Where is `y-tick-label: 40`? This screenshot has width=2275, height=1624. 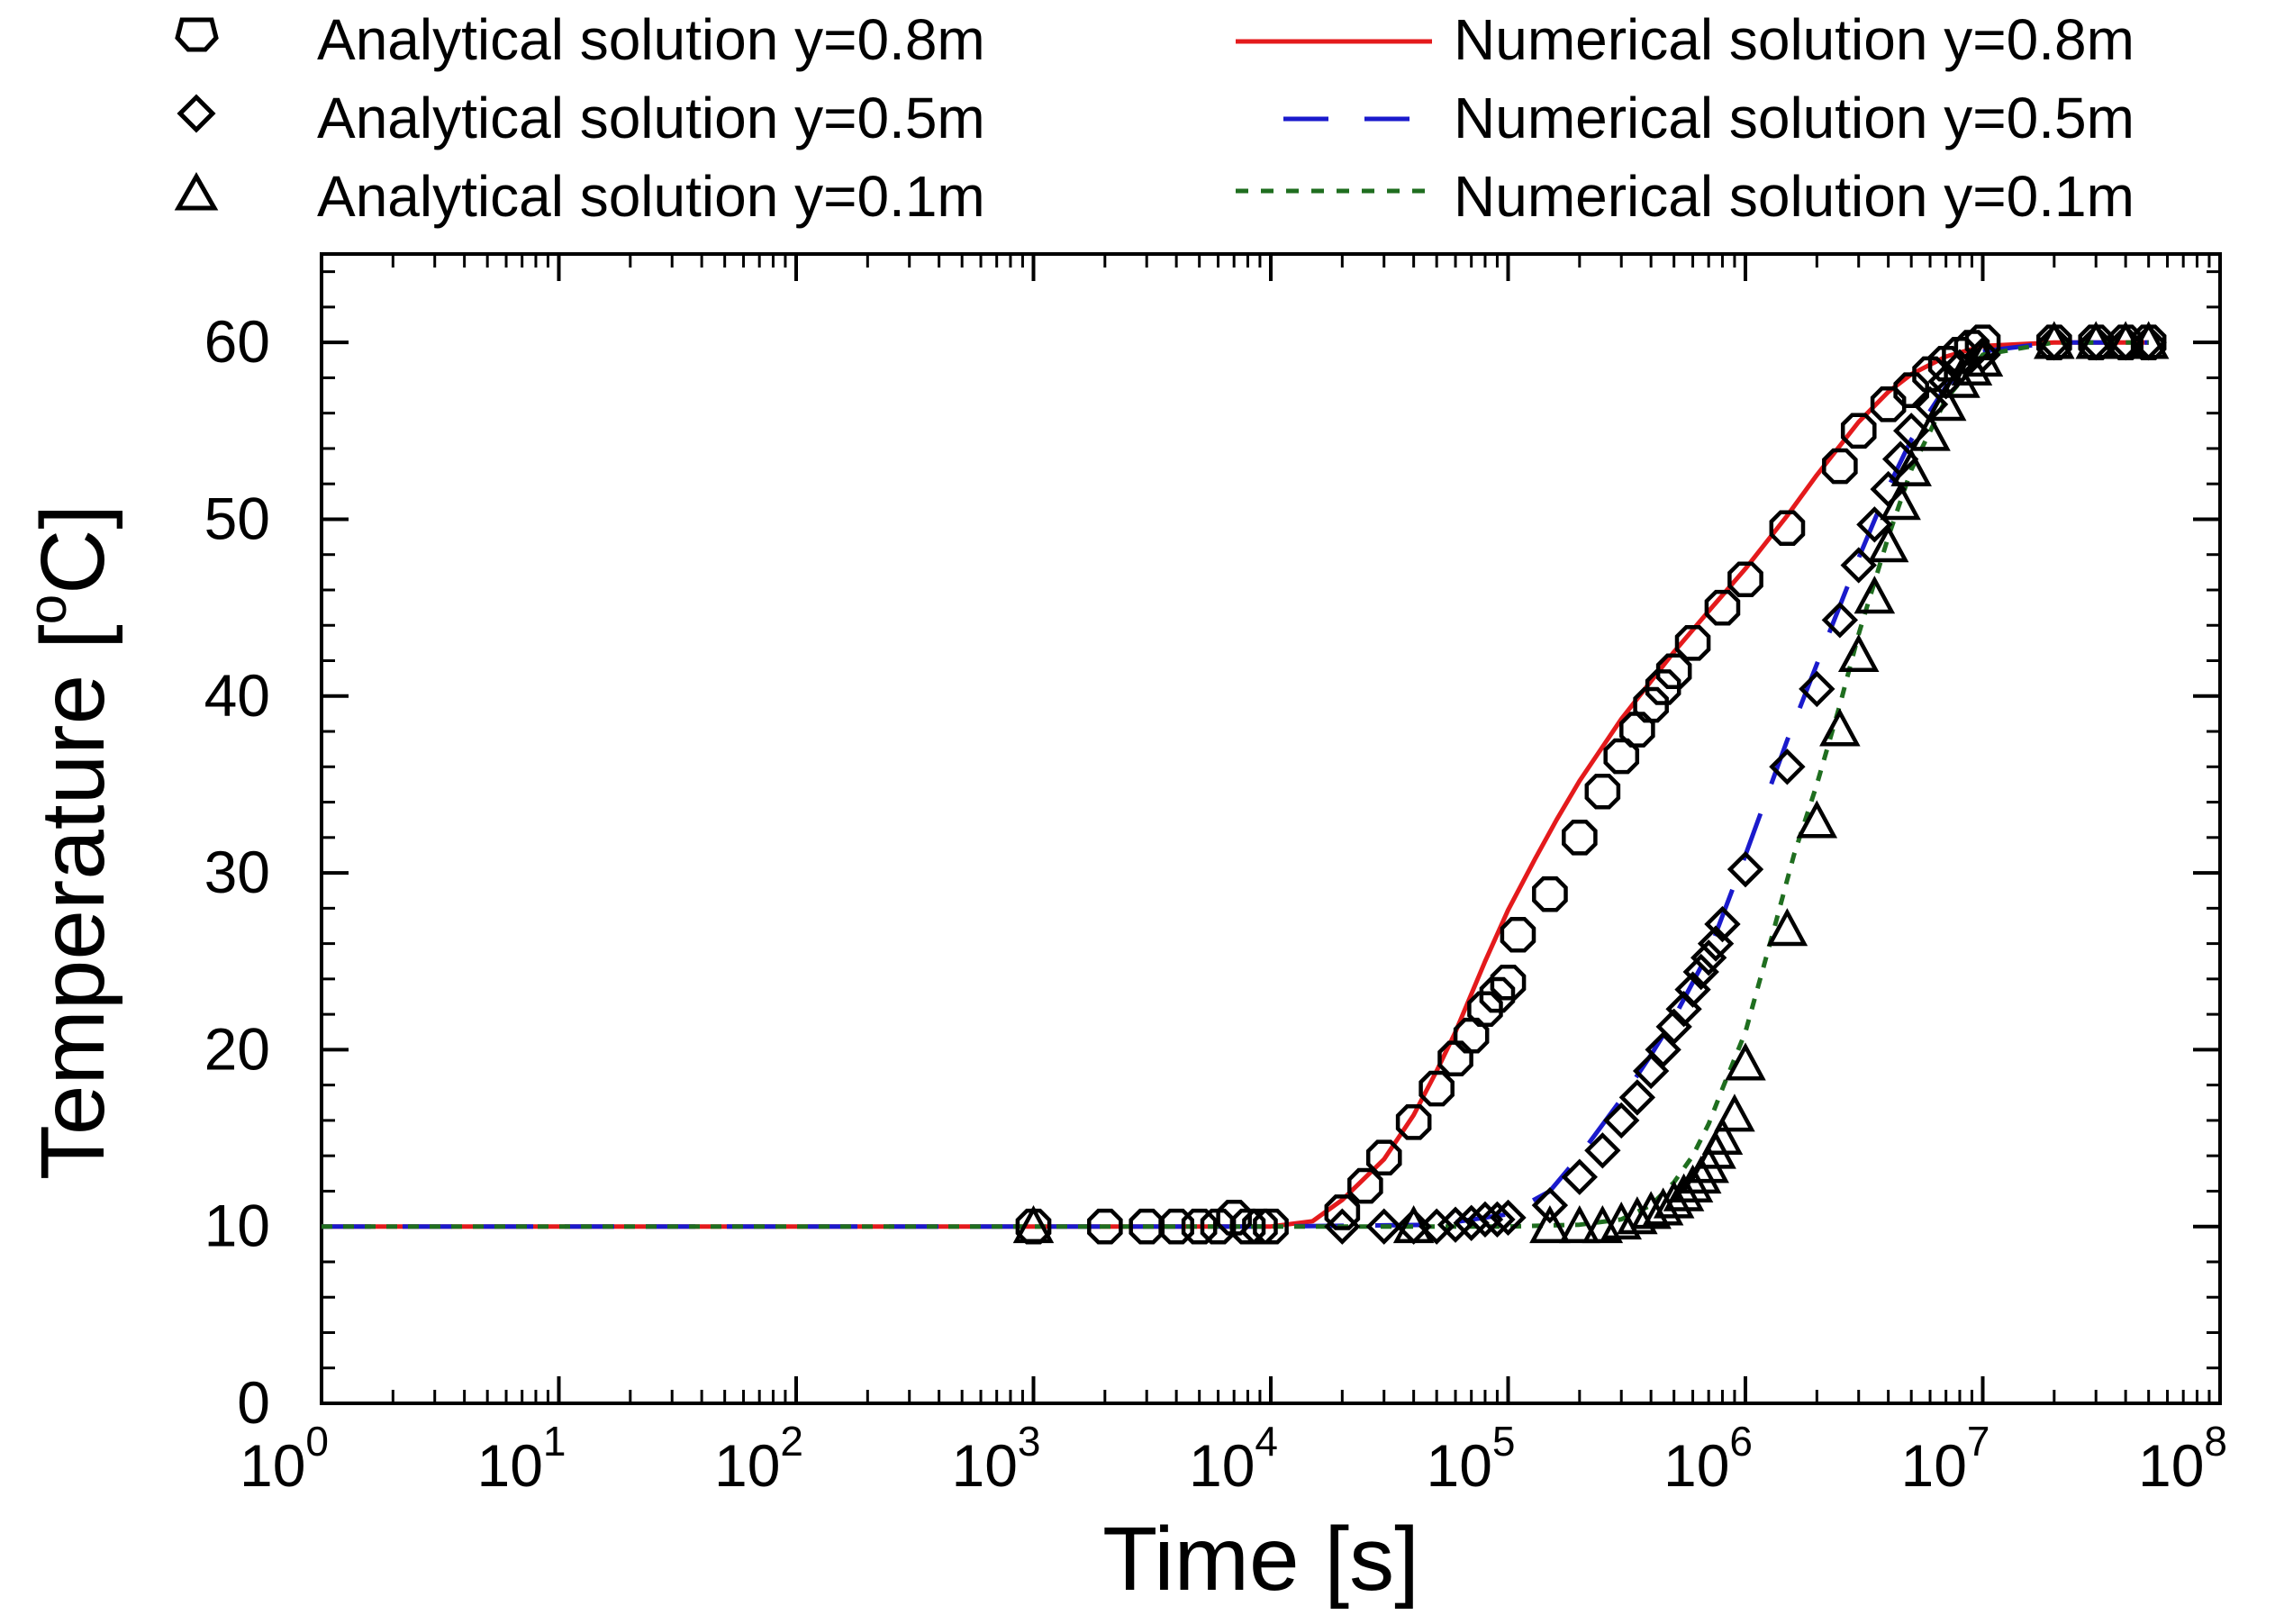
y-tick-label: 40 is located at coordinates (237, 695).